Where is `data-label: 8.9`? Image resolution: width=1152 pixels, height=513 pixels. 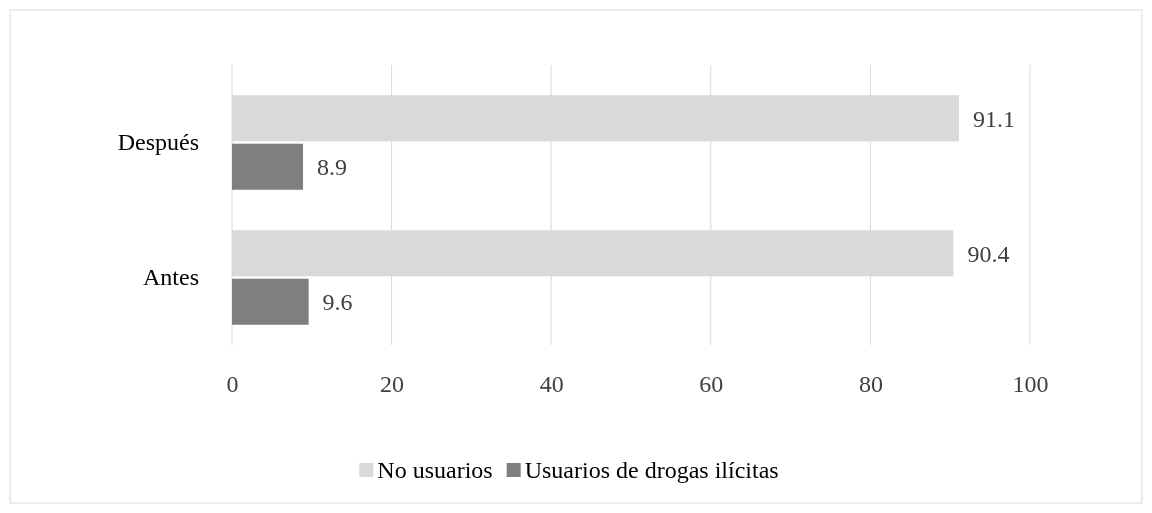
data-label: 8.9 is located at coordinates (332, 167).